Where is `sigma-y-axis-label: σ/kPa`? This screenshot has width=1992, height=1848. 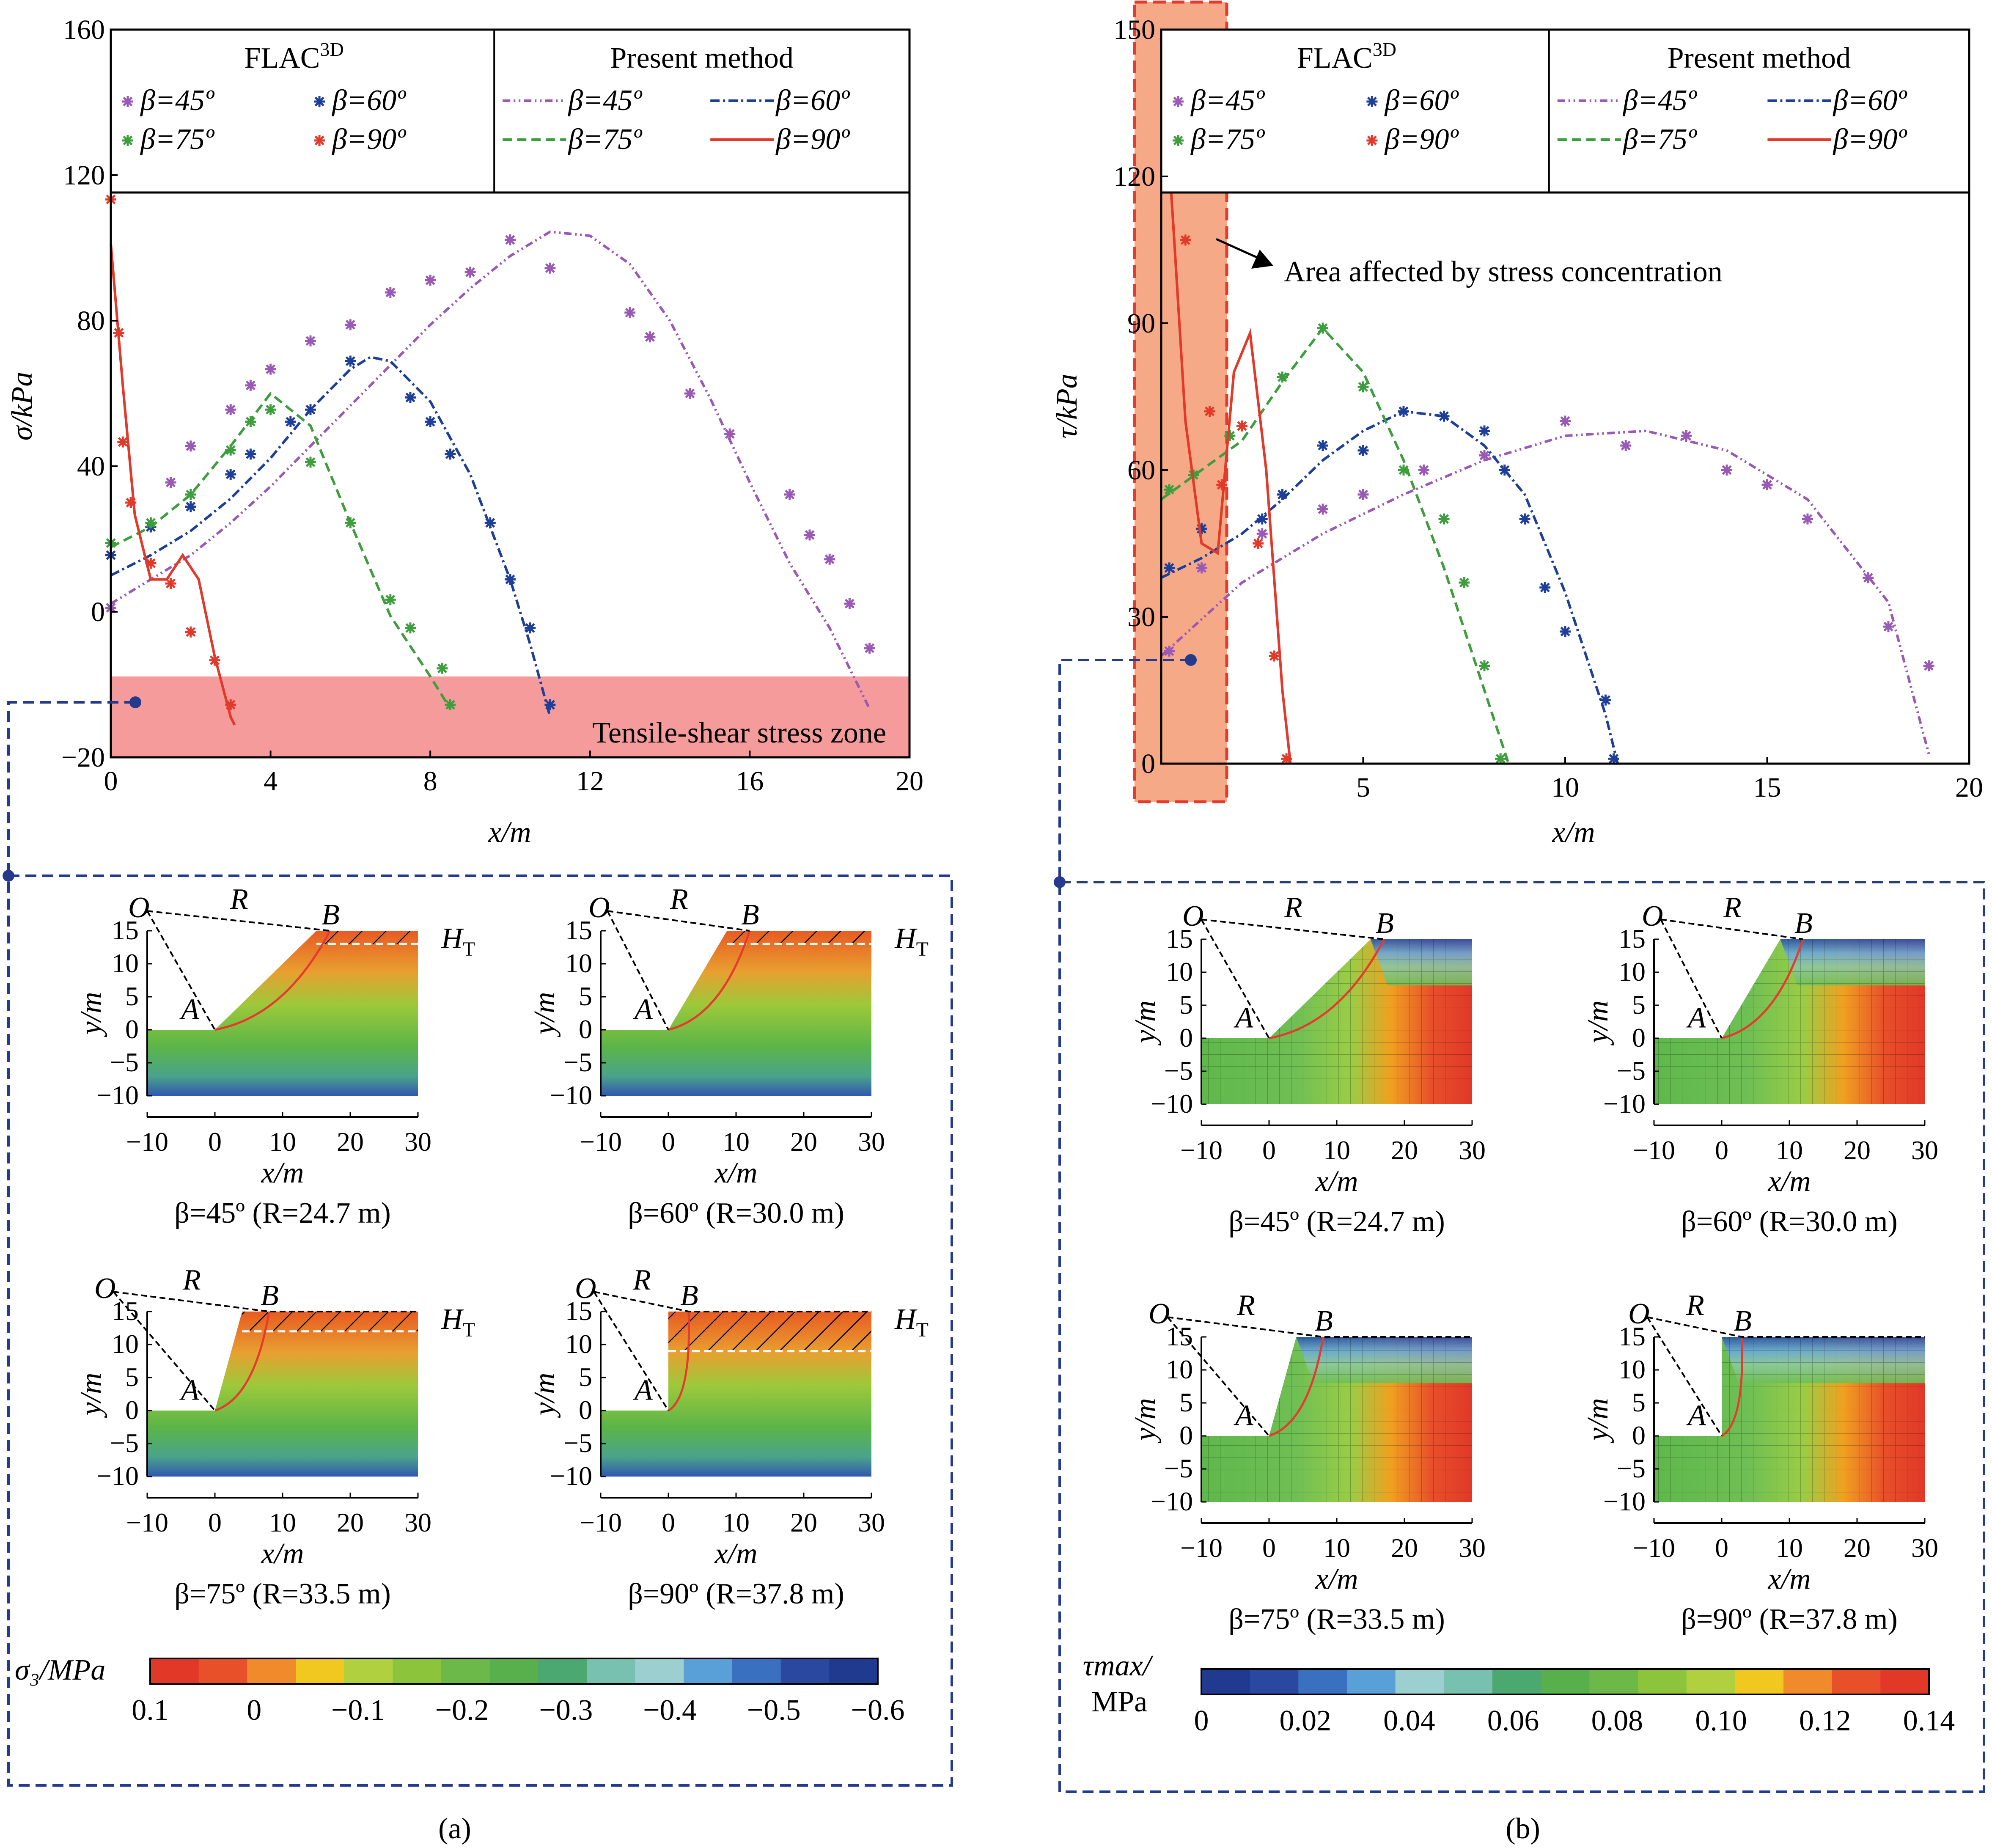 sigma-y-axis-label: σ/kPa is located at coordinates (22, 406).